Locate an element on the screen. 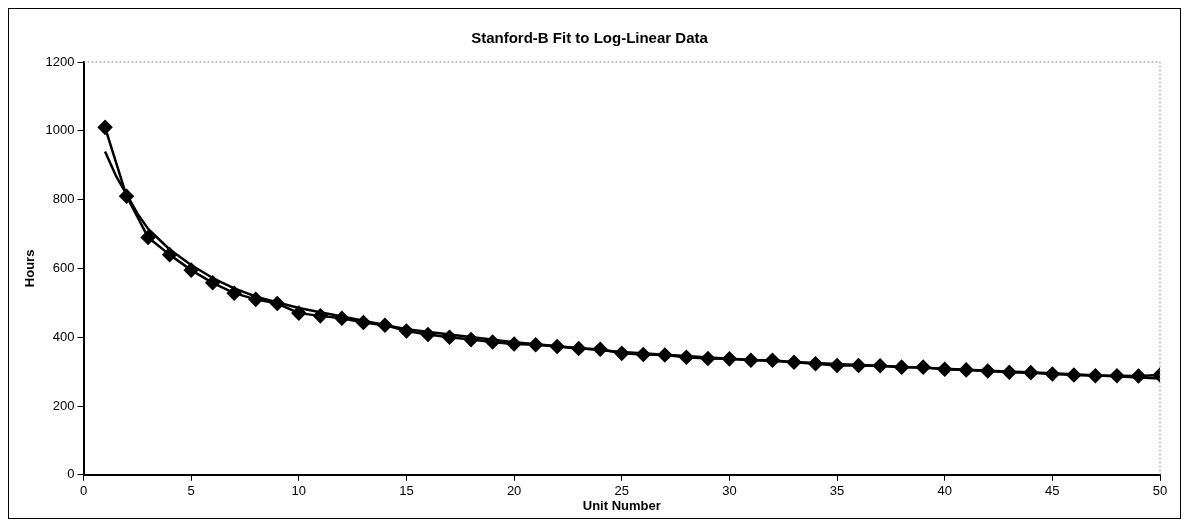 This screenshot has height=529, width=1189. y-tick-label: 1200 is located at coordinates (60, 61).